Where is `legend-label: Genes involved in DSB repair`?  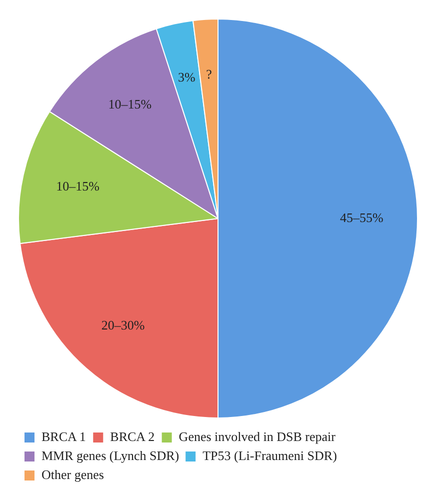 legend-label: Genes involved in DSB repair is located at coordinates (257, 436).